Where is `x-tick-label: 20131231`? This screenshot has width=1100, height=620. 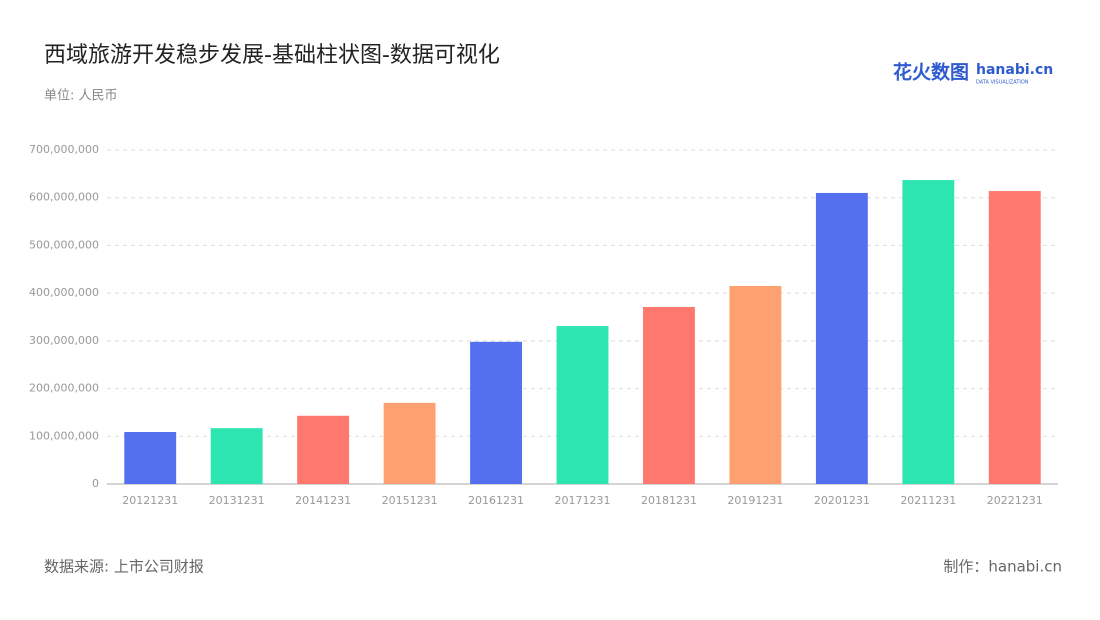
x-tick-label: 20131231 is located at coordinates (237, 500).